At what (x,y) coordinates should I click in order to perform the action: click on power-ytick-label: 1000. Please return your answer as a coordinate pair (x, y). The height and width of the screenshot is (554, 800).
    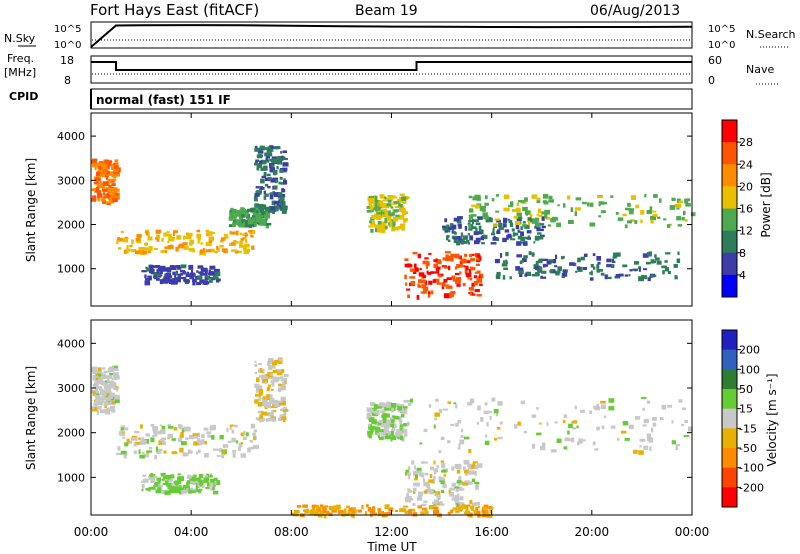
    Looking at the image, I should click on (71, 269).